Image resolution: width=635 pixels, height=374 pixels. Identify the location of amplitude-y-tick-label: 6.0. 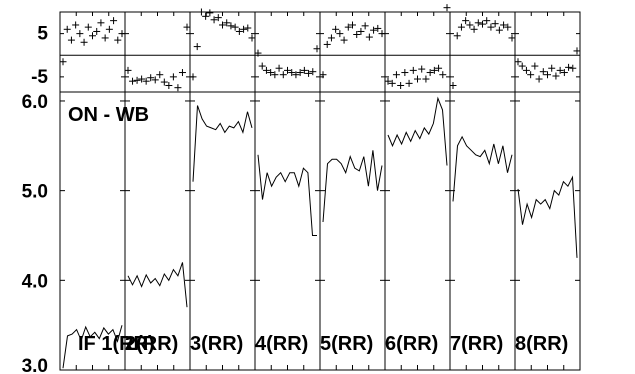
(35, 102).